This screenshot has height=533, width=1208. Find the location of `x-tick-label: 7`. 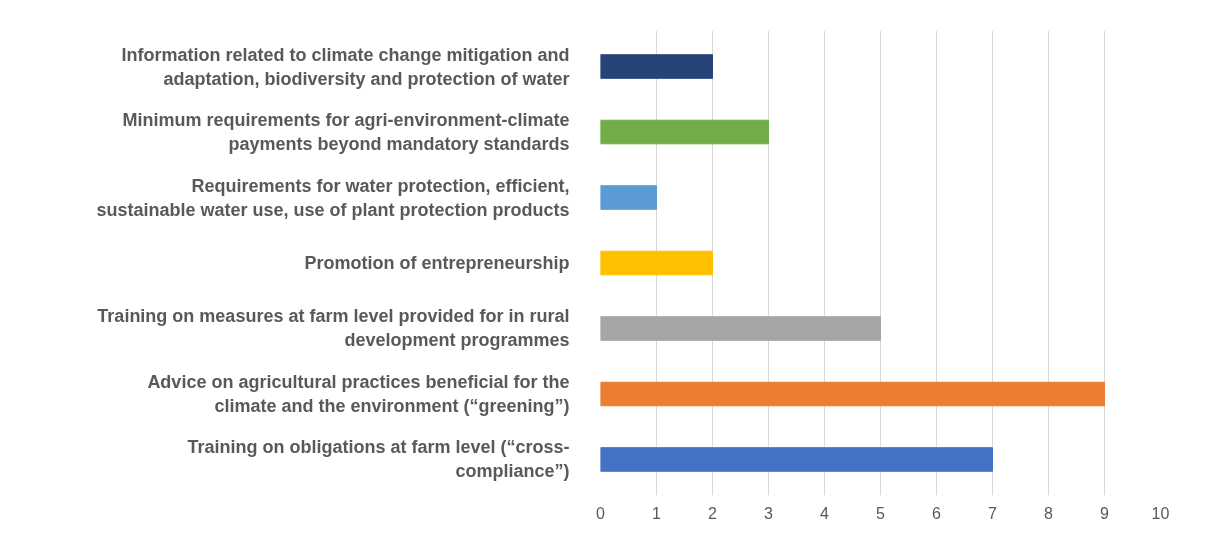

x-tick-label: 7 is located at coordinates (993, 513).